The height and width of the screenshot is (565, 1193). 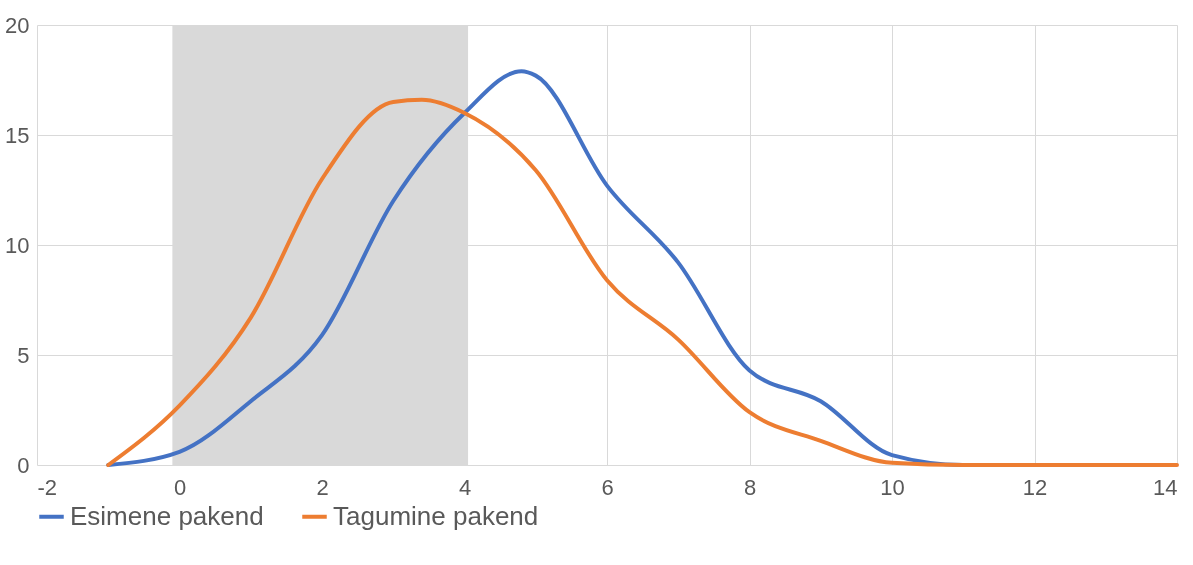 What do you see at coordinates (17, 25) in the screenshot?
I see `y-tick-label: 20` at bounding box center [17, 25].